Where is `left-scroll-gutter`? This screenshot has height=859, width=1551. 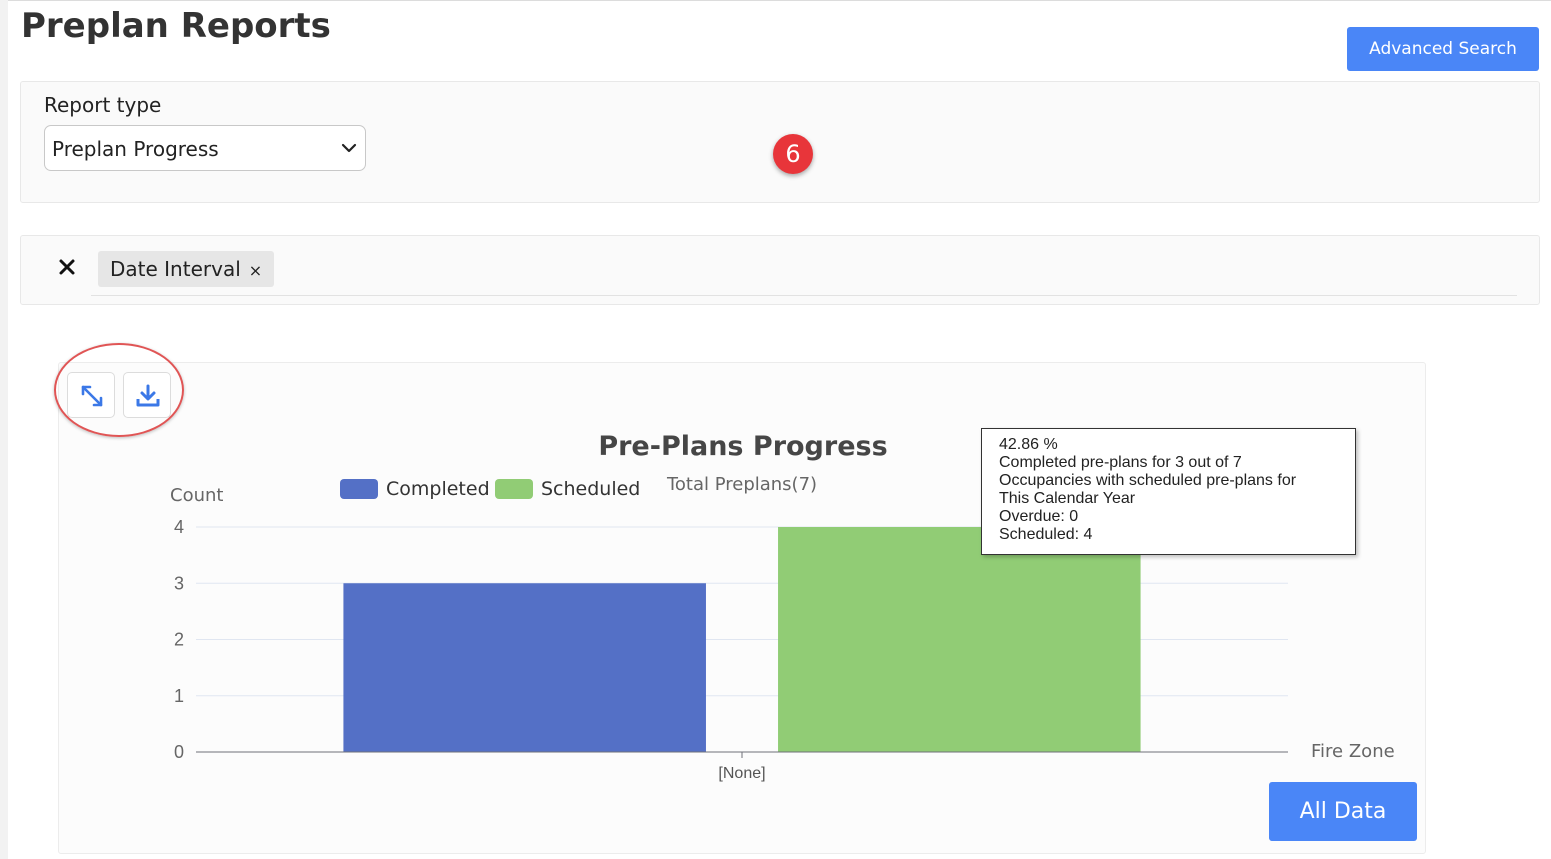
left-scroll-gutter is located at coordinates (4, 429).